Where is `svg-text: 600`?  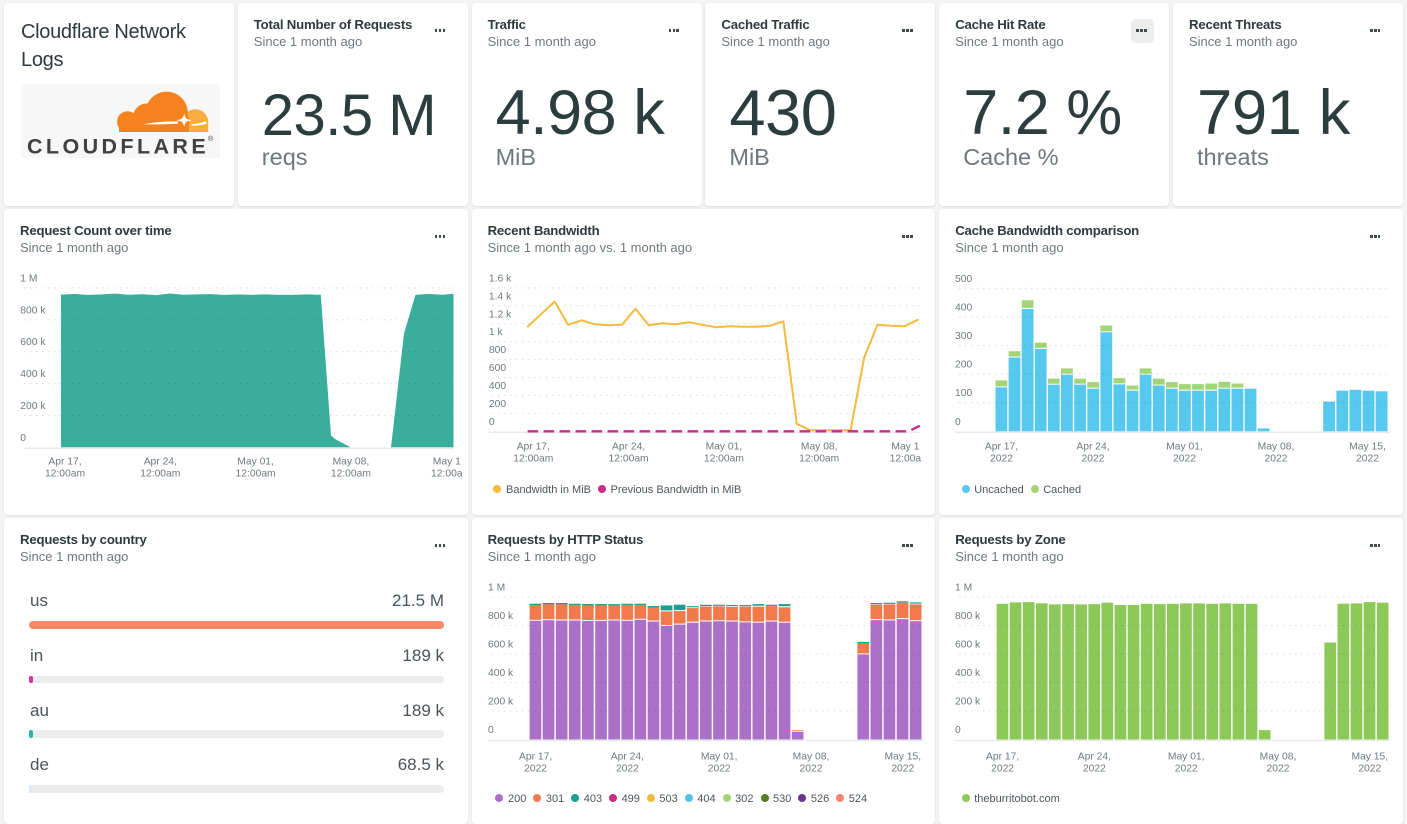 svg-text: 600 is located at coordinates (496, 368).